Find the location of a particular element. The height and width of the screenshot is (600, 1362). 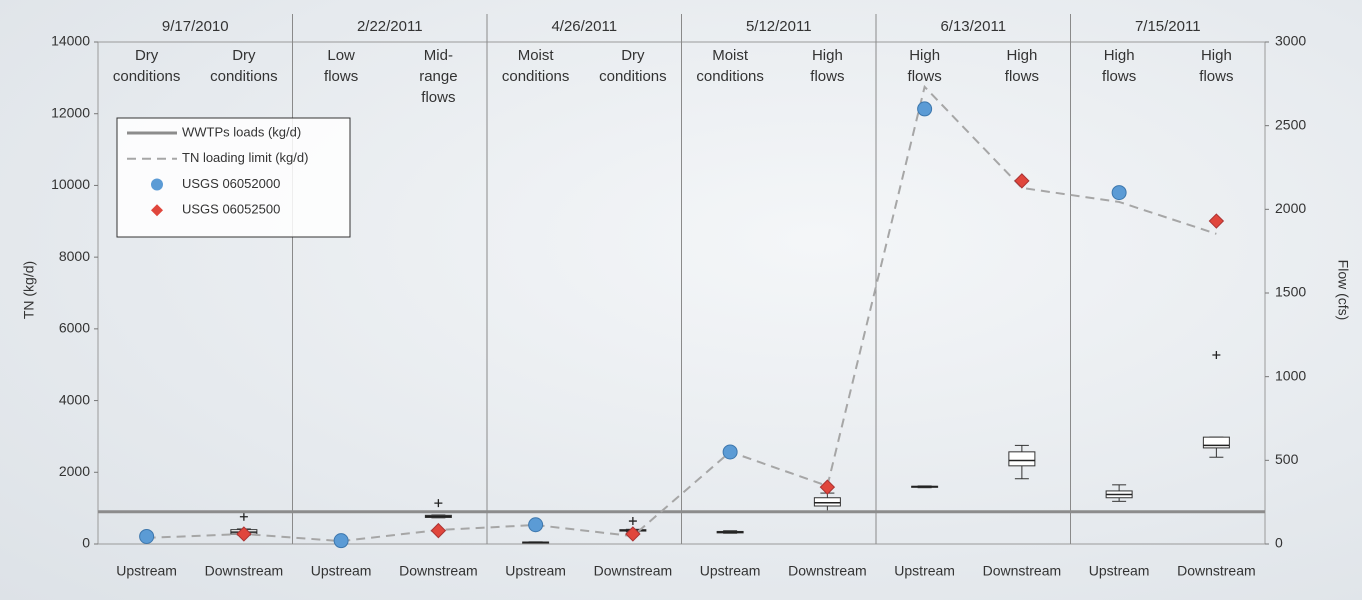

y-tick-label: 8000 is located at coordinates (74, 256).